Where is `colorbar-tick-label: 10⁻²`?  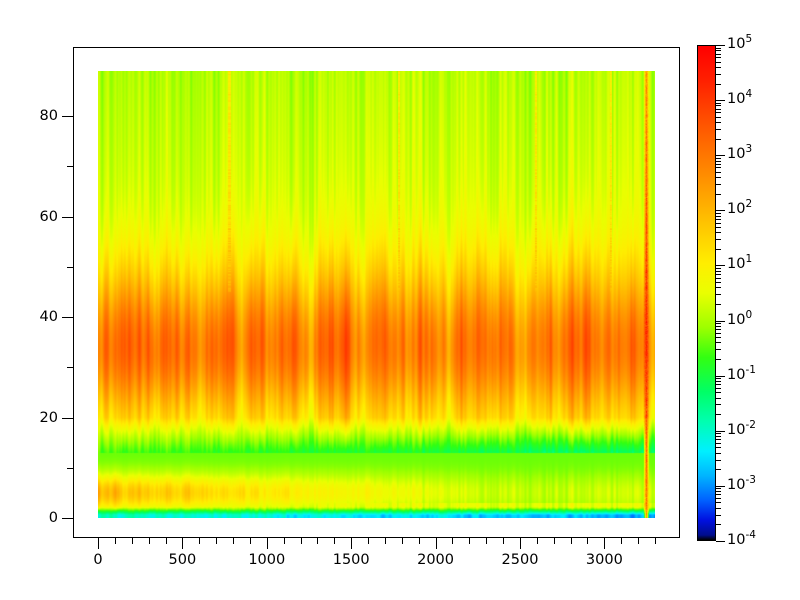 colorbar-tick-label: 10⁻² is located at coordinates (741, 429).